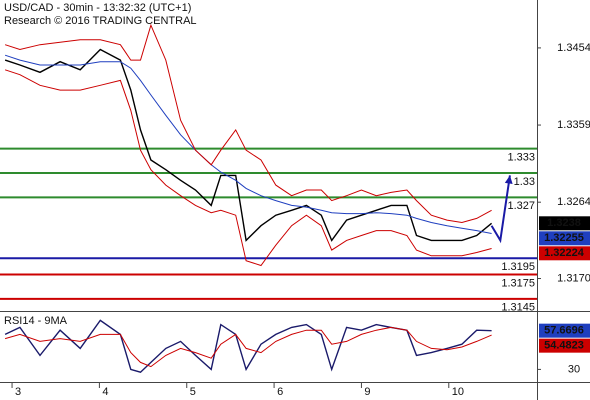 The height and width of the screenshot is (400, 590). I want to click on price-label: 57.6696, so click(564, 331).